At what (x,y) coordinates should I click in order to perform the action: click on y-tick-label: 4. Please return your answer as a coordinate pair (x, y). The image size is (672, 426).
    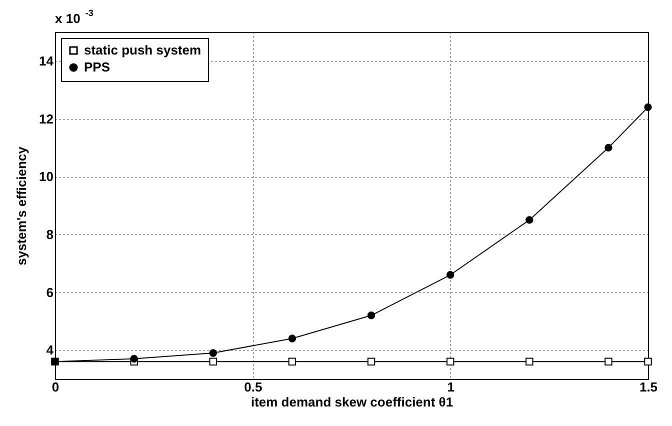
    Looking at the image, I should click on (50, 350).